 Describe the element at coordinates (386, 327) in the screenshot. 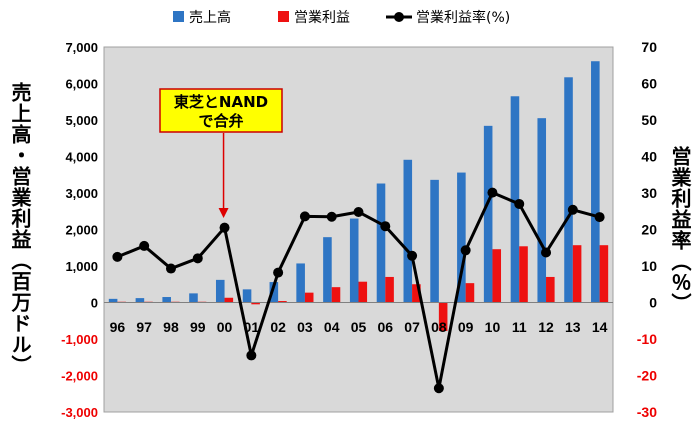

I see `category-label: 06` at that location.